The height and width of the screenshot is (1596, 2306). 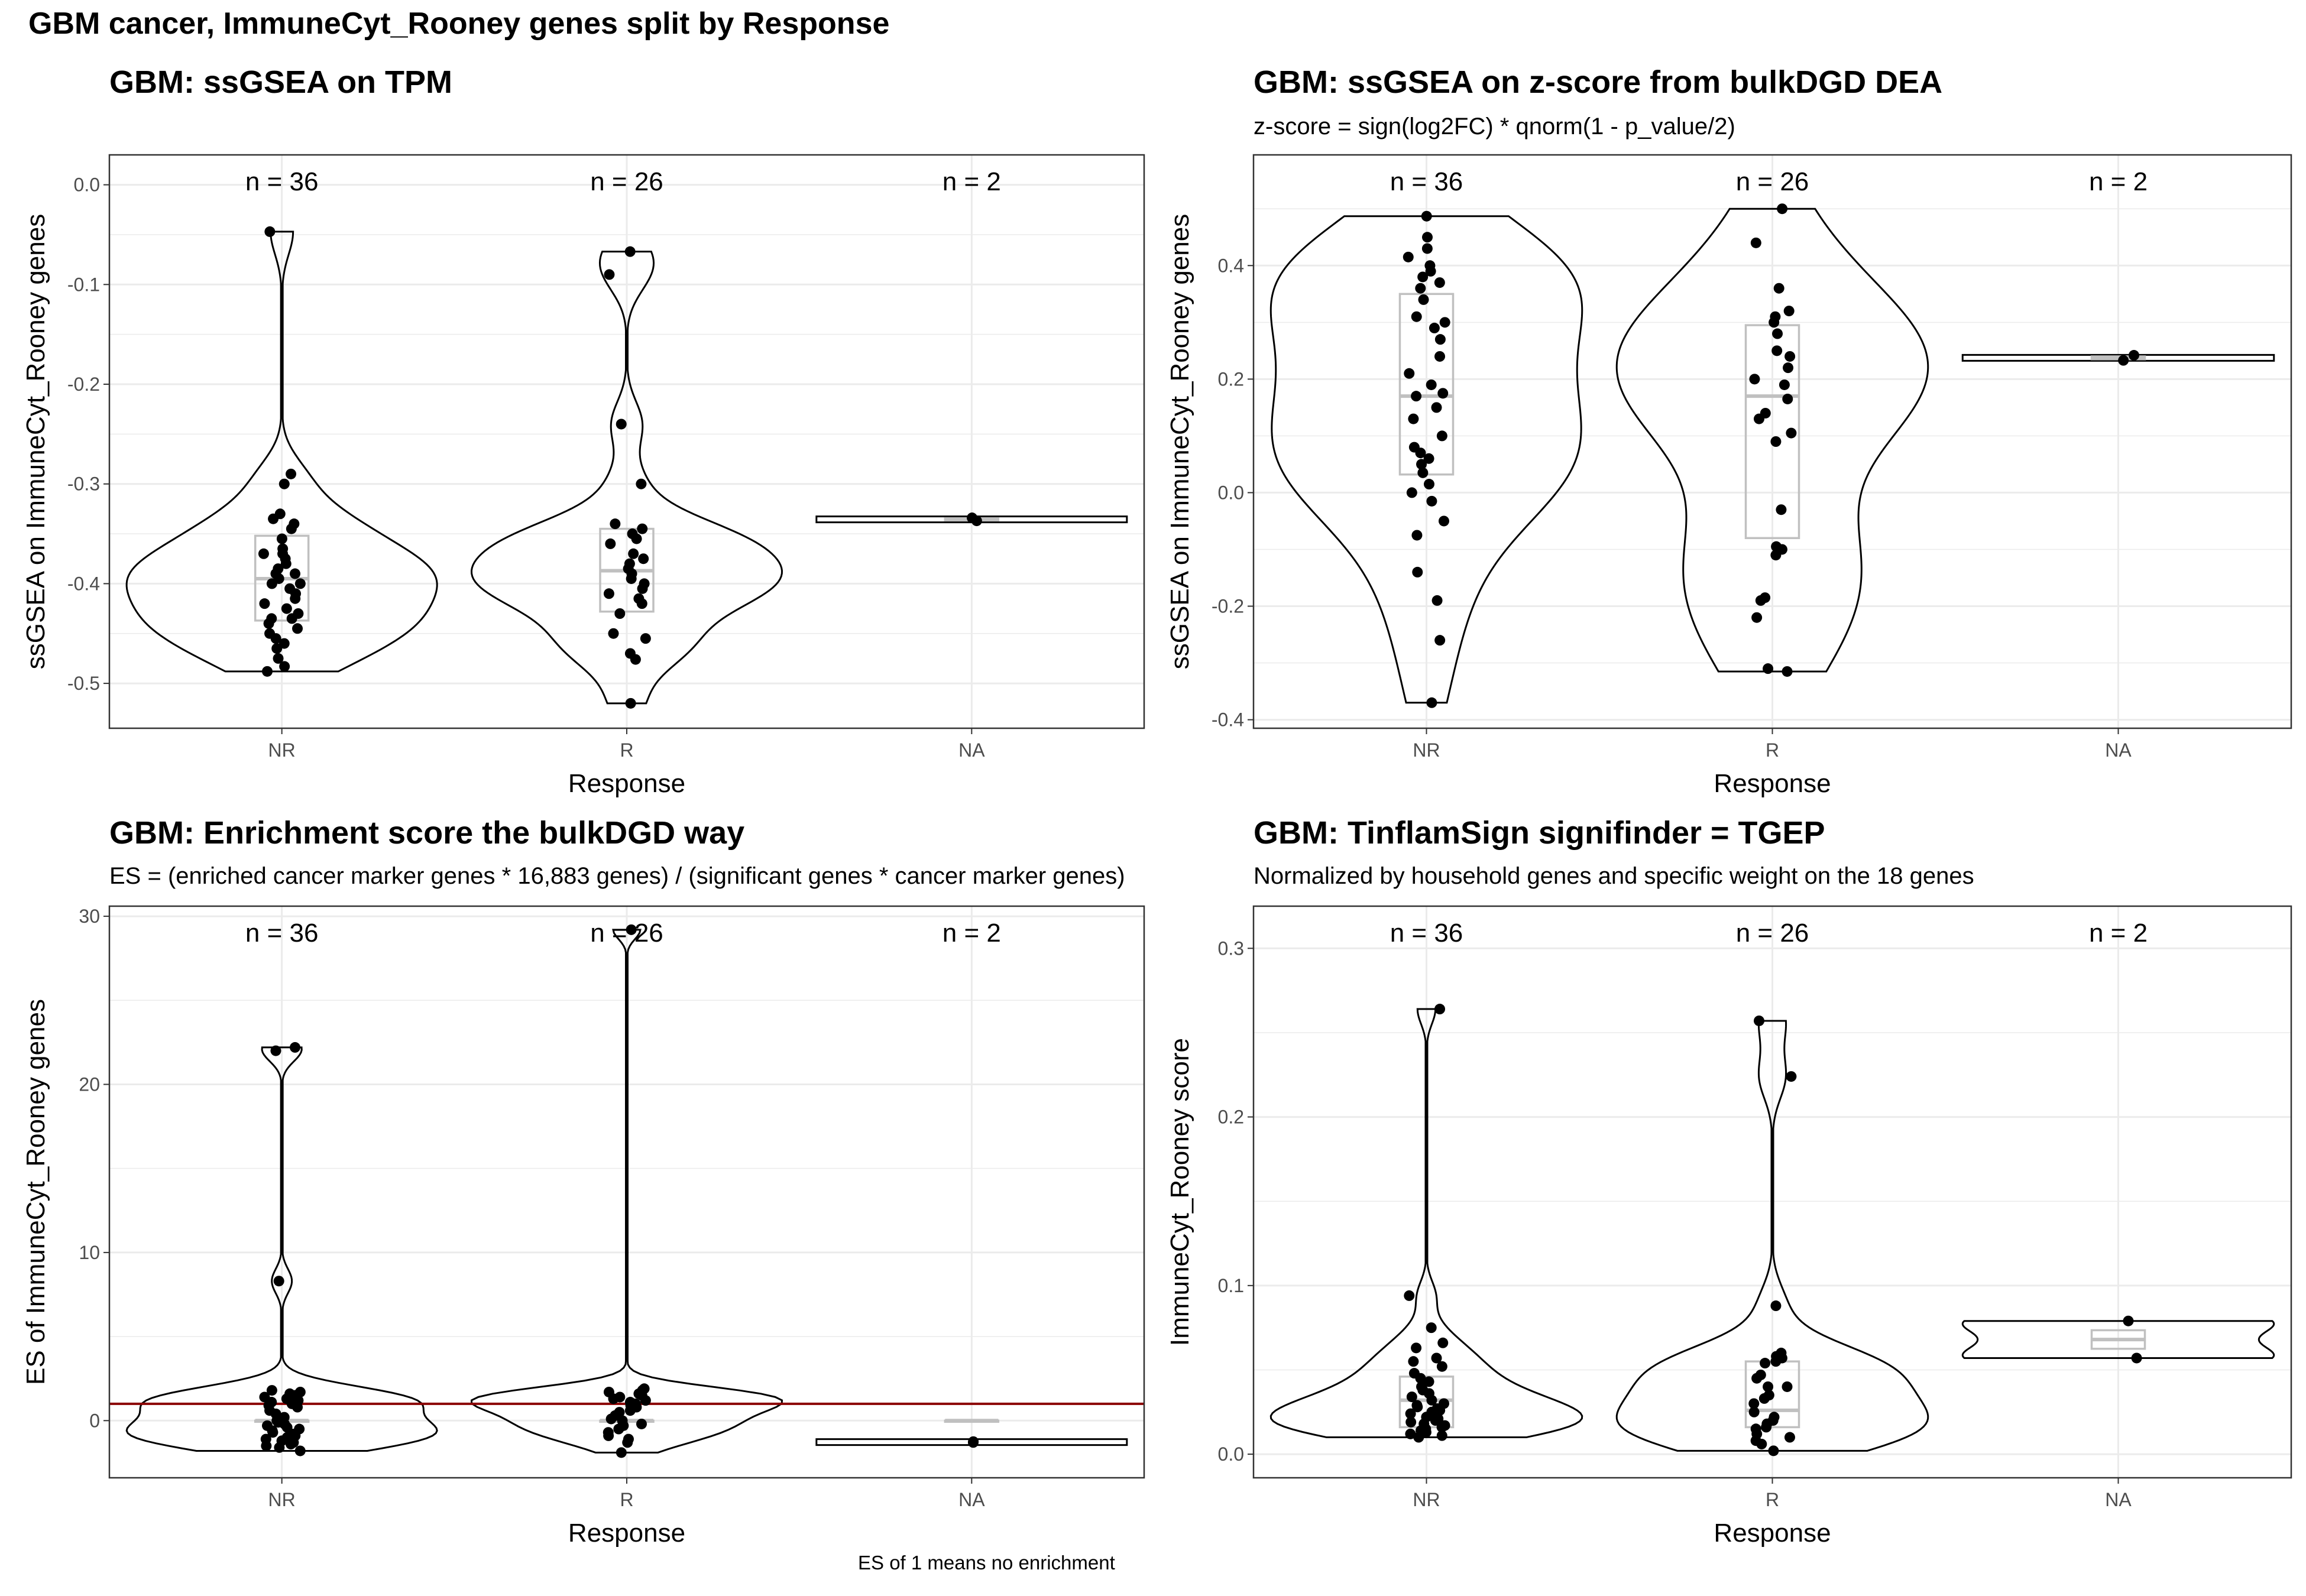 I want to click on panel-title: GBM: ssGSEA on z-score from bulkDGD DEA, so click(x=1598, y=82).